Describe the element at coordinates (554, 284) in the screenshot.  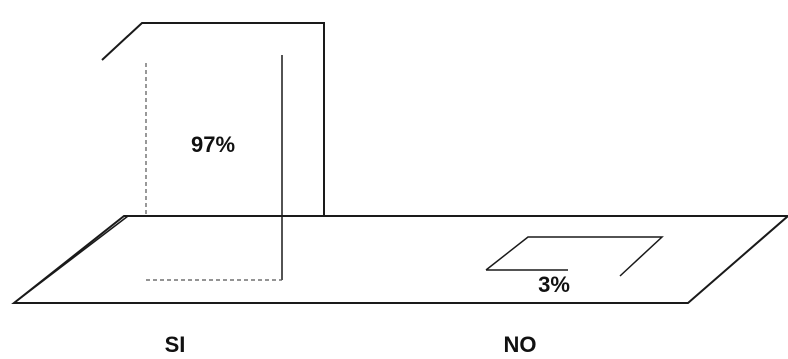
I see `data-label-no: 3%` at that location.